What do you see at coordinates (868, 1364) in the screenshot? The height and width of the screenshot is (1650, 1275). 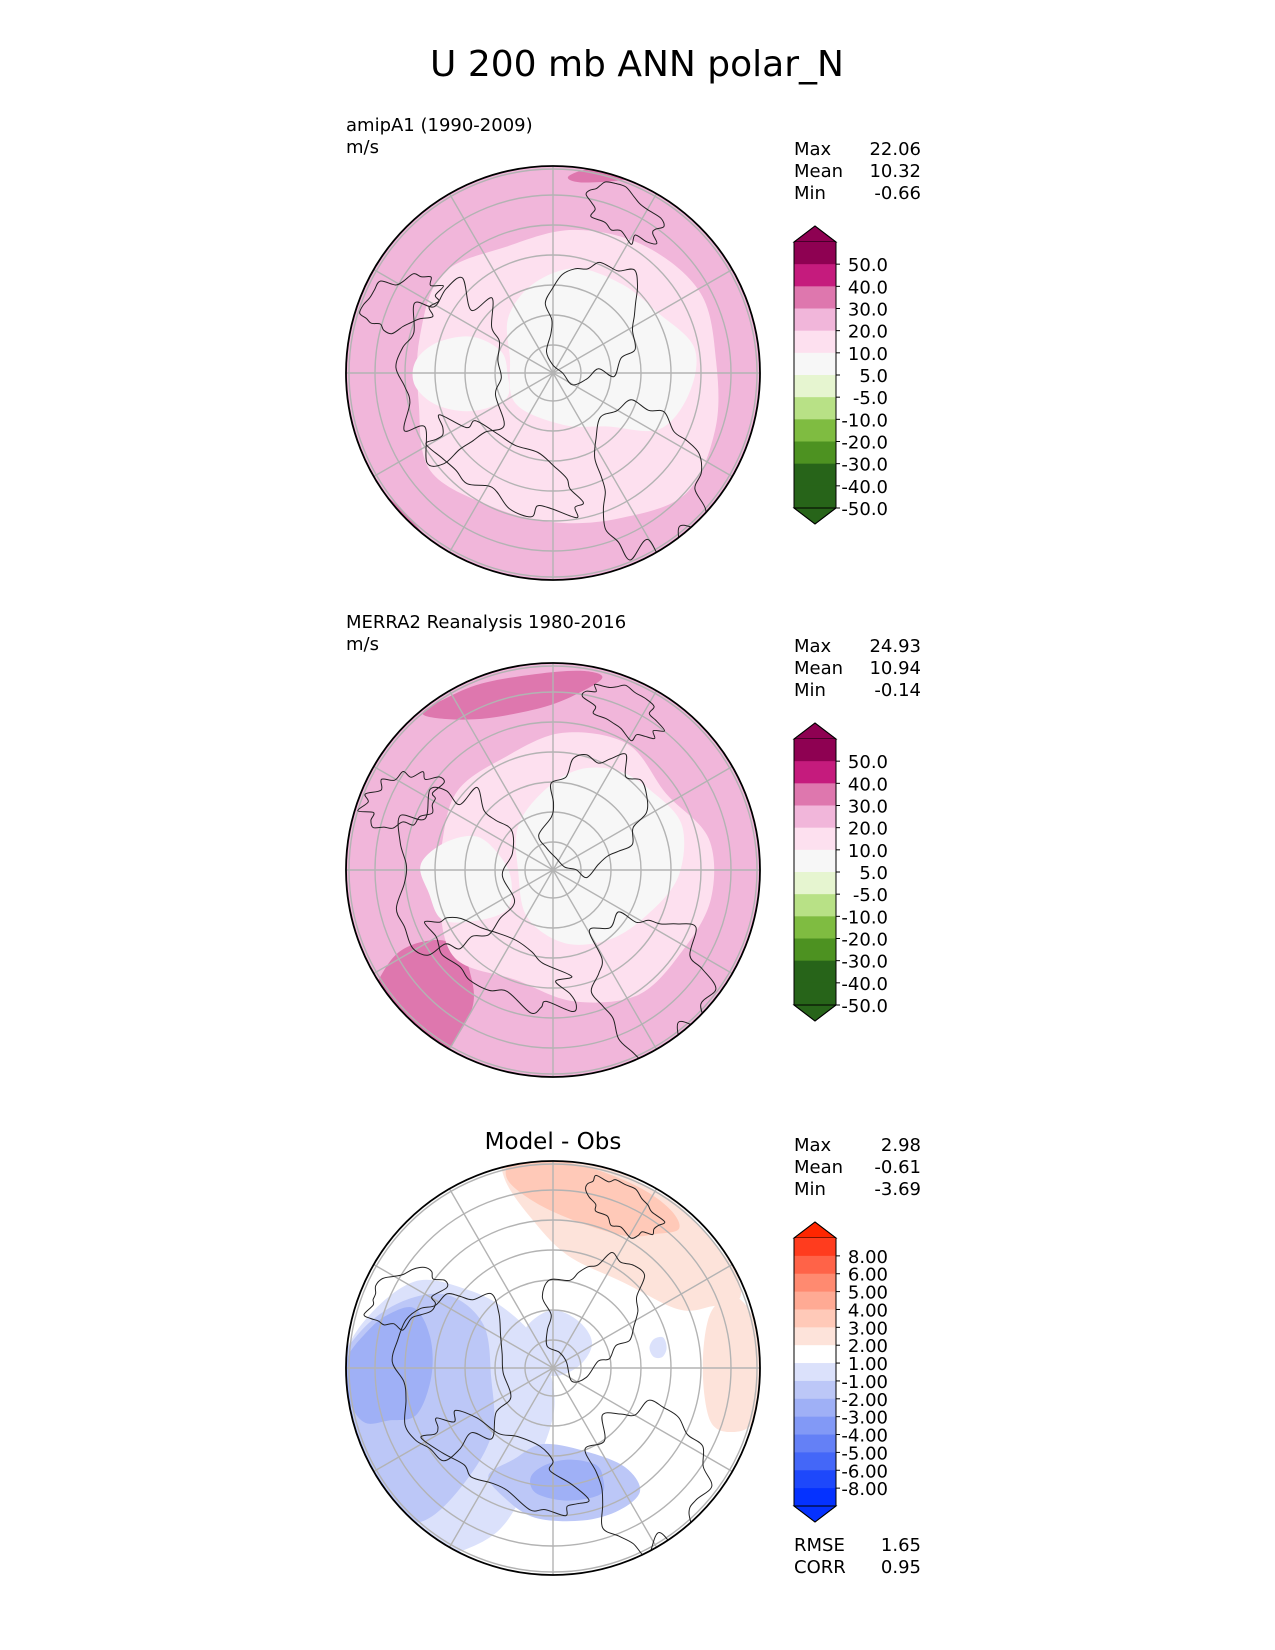 I see `colorbar-tick-label-6: 1.00` at bounding box center [868, 1364].